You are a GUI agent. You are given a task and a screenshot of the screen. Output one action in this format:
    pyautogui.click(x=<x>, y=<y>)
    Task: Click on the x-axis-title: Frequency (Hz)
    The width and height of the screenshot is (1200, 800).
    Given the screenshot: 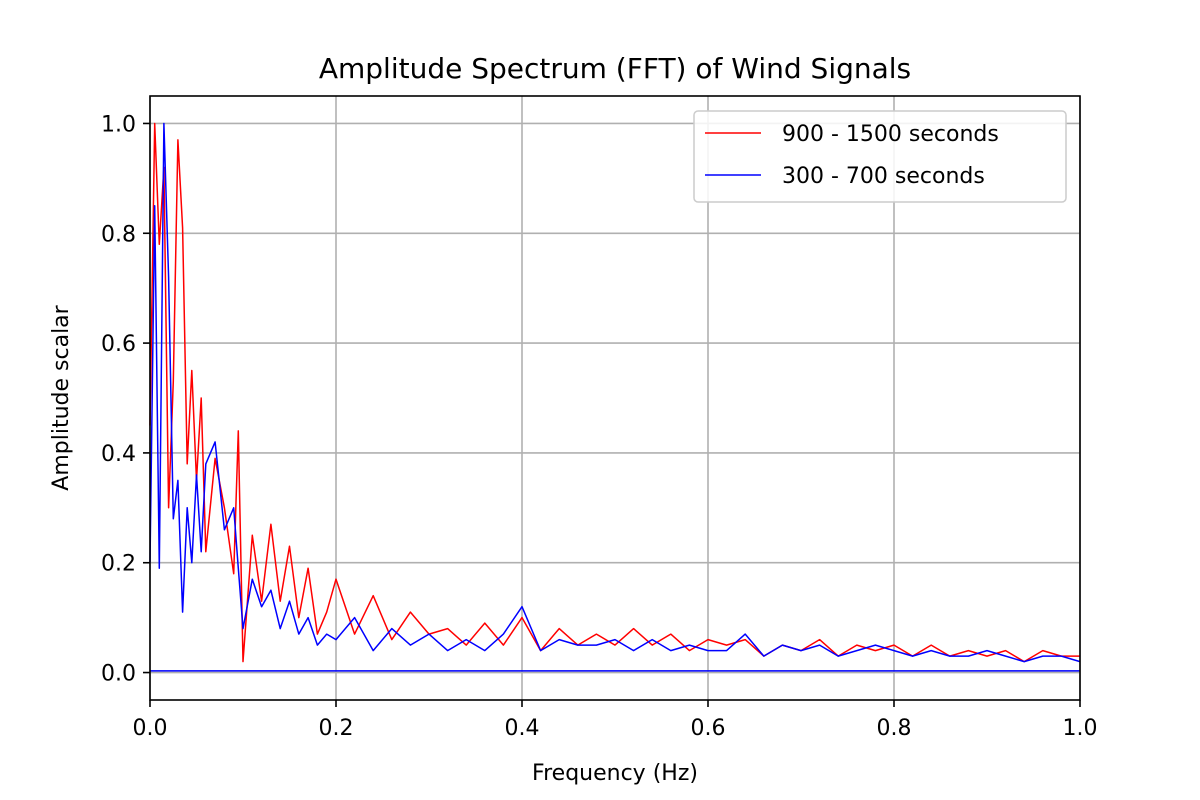 What is the action you would take?
    pyautogui.click(x=615, y=773)
    